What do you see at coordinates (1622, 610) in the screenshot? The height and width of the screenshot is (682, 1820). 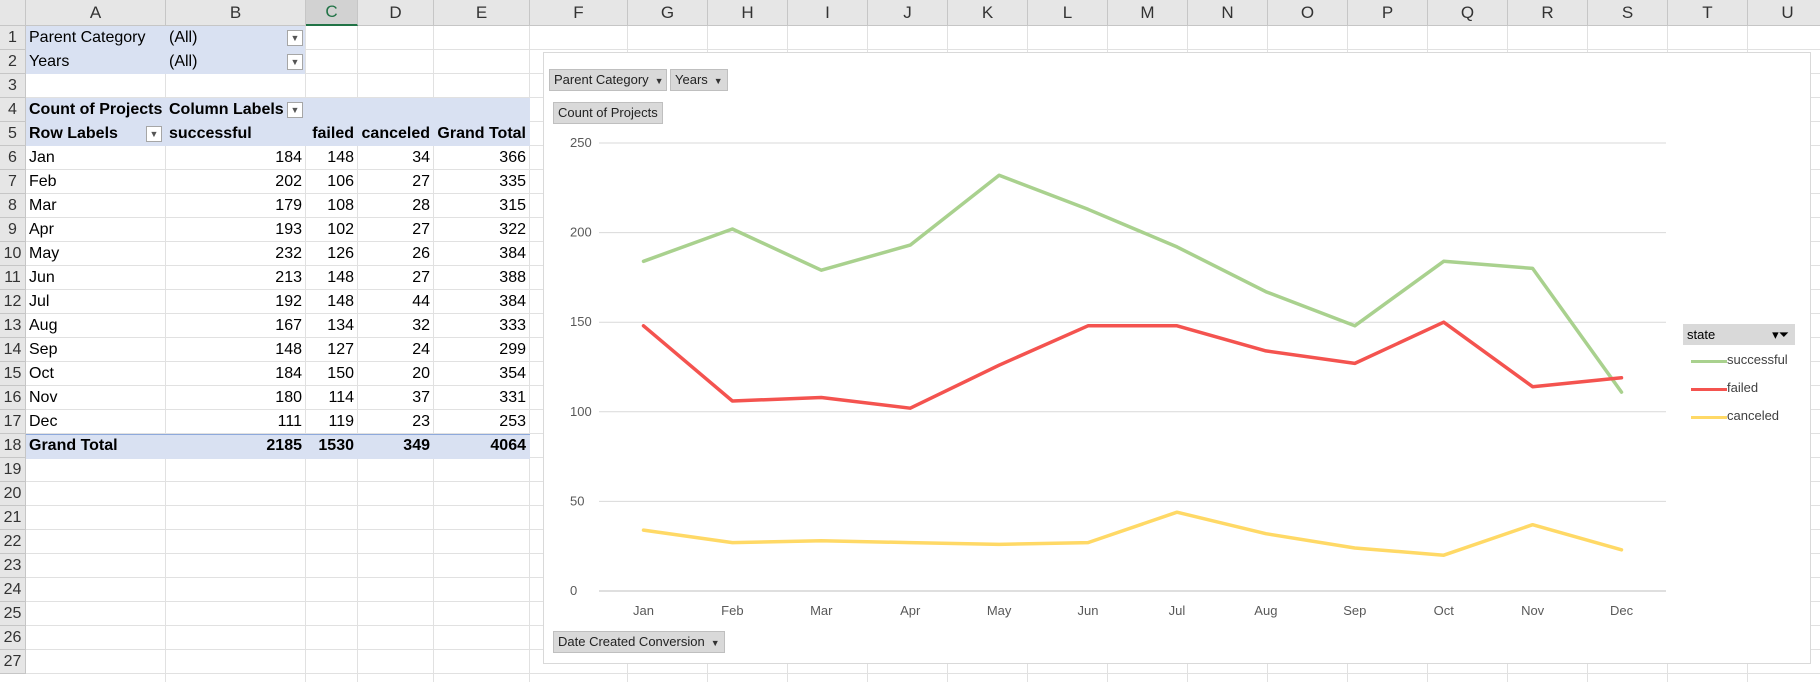 I see `x-tick-label: Dec` at bounding box center [1622, 610].